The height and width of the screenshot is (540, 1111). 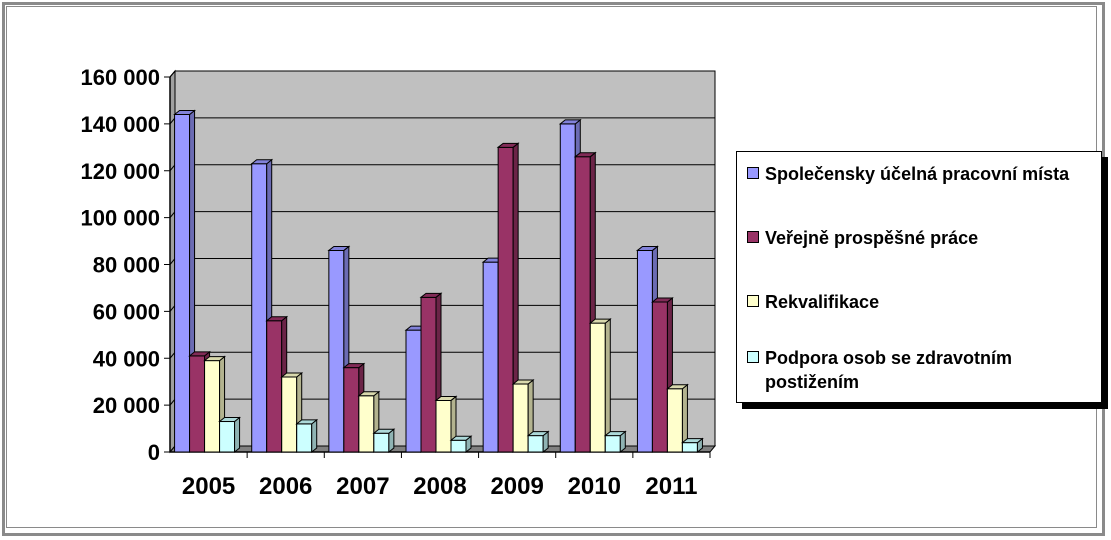 I want to click on bar-2009-s3-top, so click(x=523, y=382).